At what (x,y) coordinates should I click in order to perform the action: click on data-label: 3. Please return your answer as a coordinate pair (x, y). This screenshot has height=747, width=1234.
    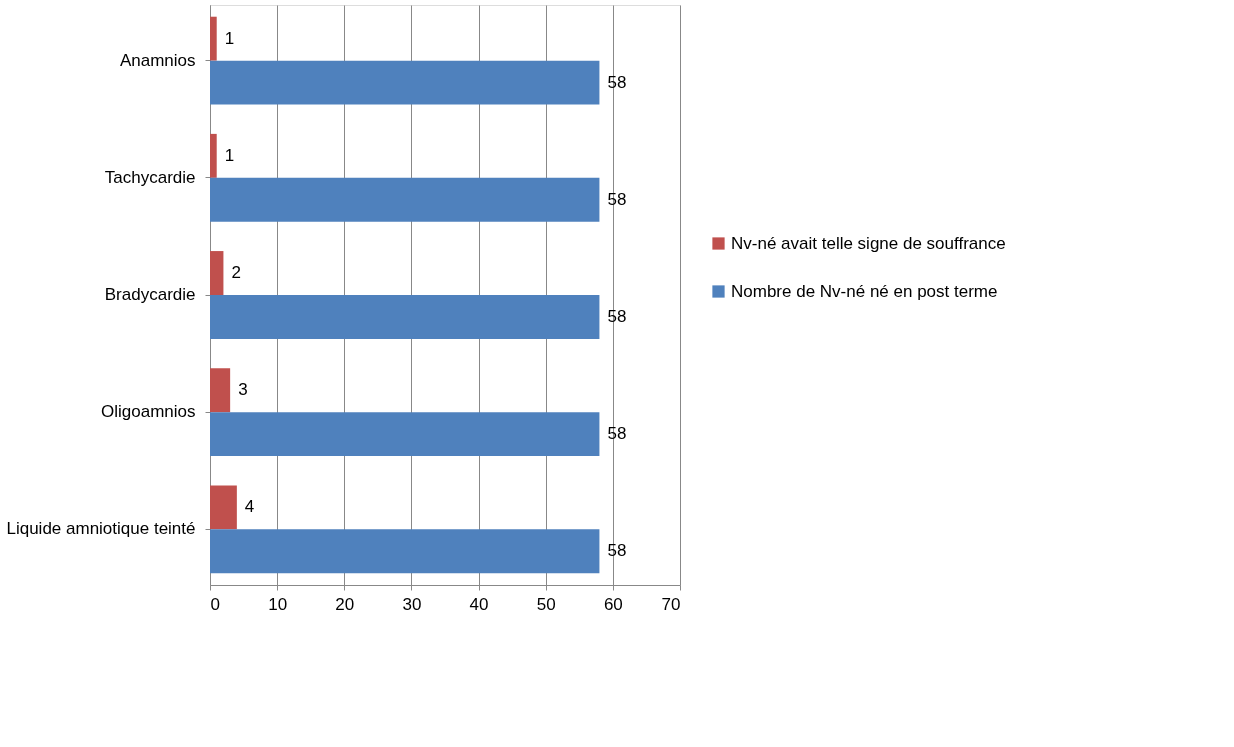
    Looking at the image, I should click on (243, 390).